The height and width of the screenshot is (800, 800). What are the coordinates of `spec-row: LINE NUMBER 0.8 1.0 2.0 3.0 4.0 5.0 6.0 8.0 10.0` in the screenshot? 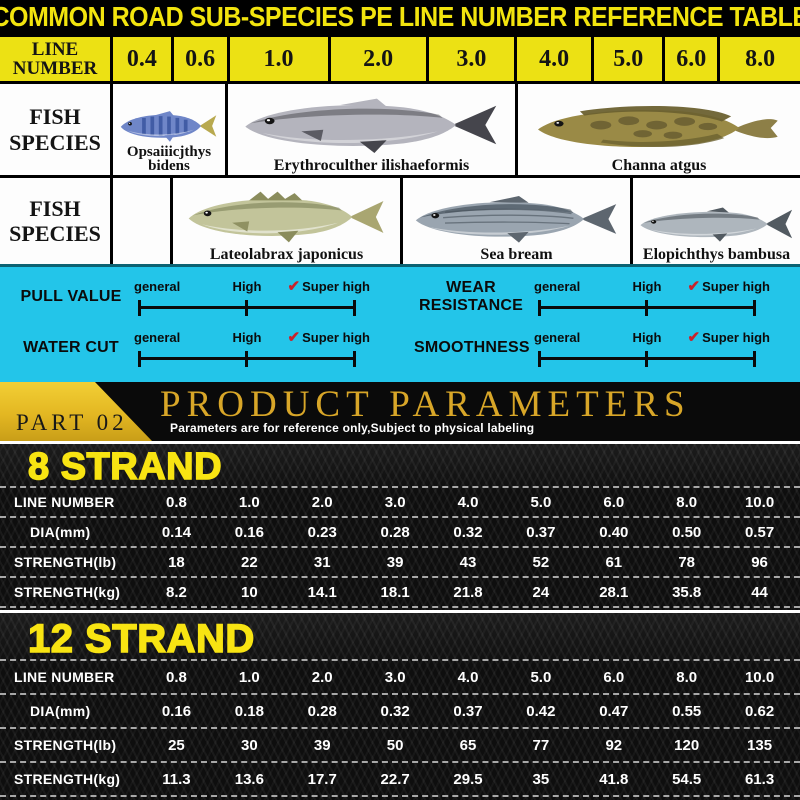 It's located at (400, 501).